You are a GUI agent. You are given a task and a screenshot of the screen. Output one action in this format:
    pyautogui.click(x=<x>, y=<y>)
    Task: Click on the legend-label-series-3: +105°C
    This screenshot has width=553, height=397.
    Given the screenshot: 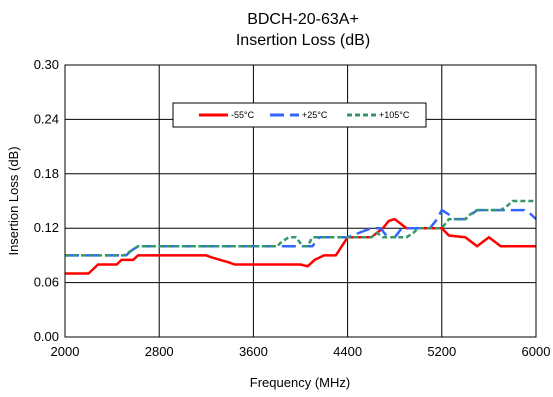 What is the action you would take?
    pyautogui.click(x=394, y=115)
    